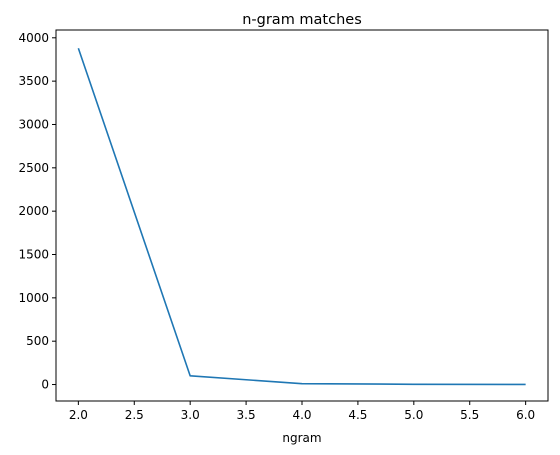 The height and width of the screenshot is (455, 560). I want to click on x-tick-label: 6.0, so click(525, 415).